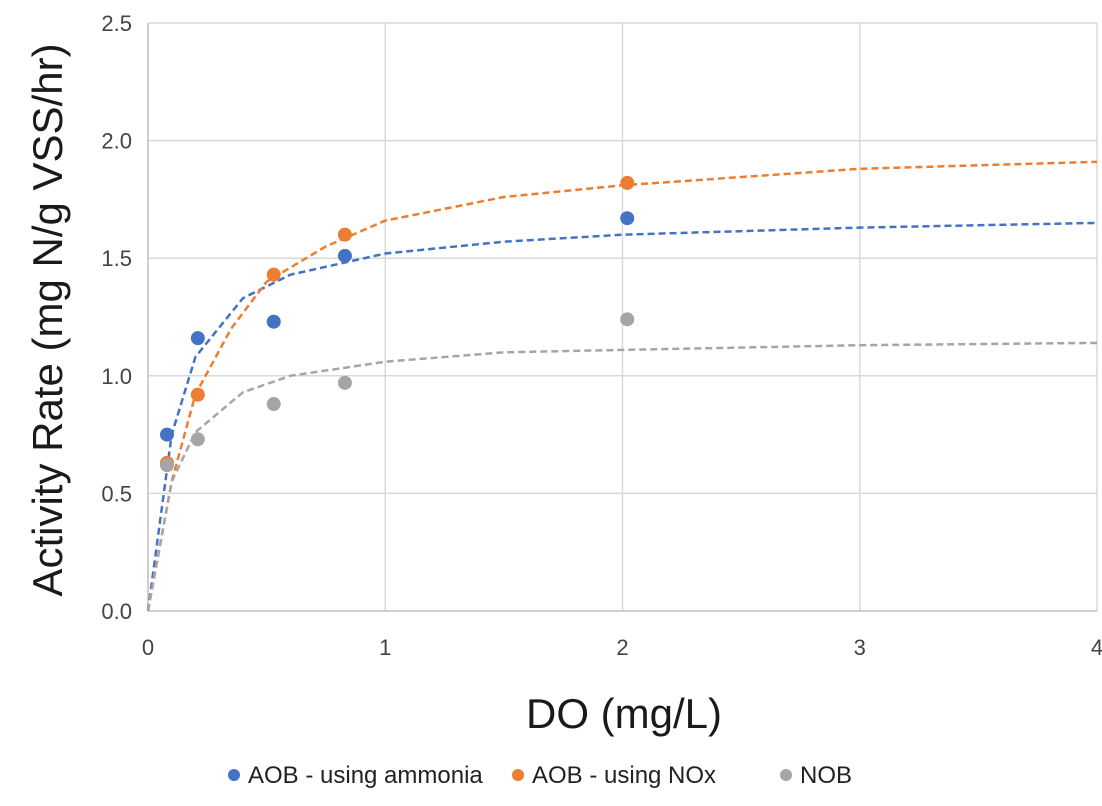  I want to click on y-tick-label: 2.0, so click(116, 141).